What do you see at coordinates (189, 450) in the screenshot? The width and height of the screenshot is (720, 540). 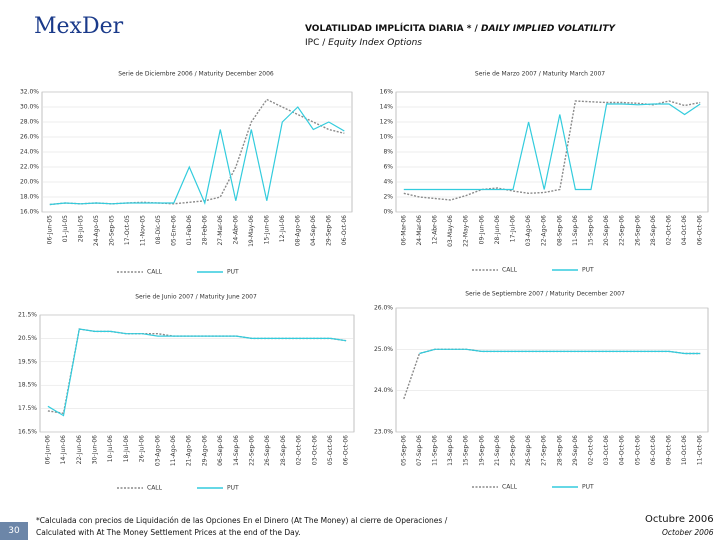 I see `x-tick-label: 21-Ago-06` at bounding box center [189, 450].